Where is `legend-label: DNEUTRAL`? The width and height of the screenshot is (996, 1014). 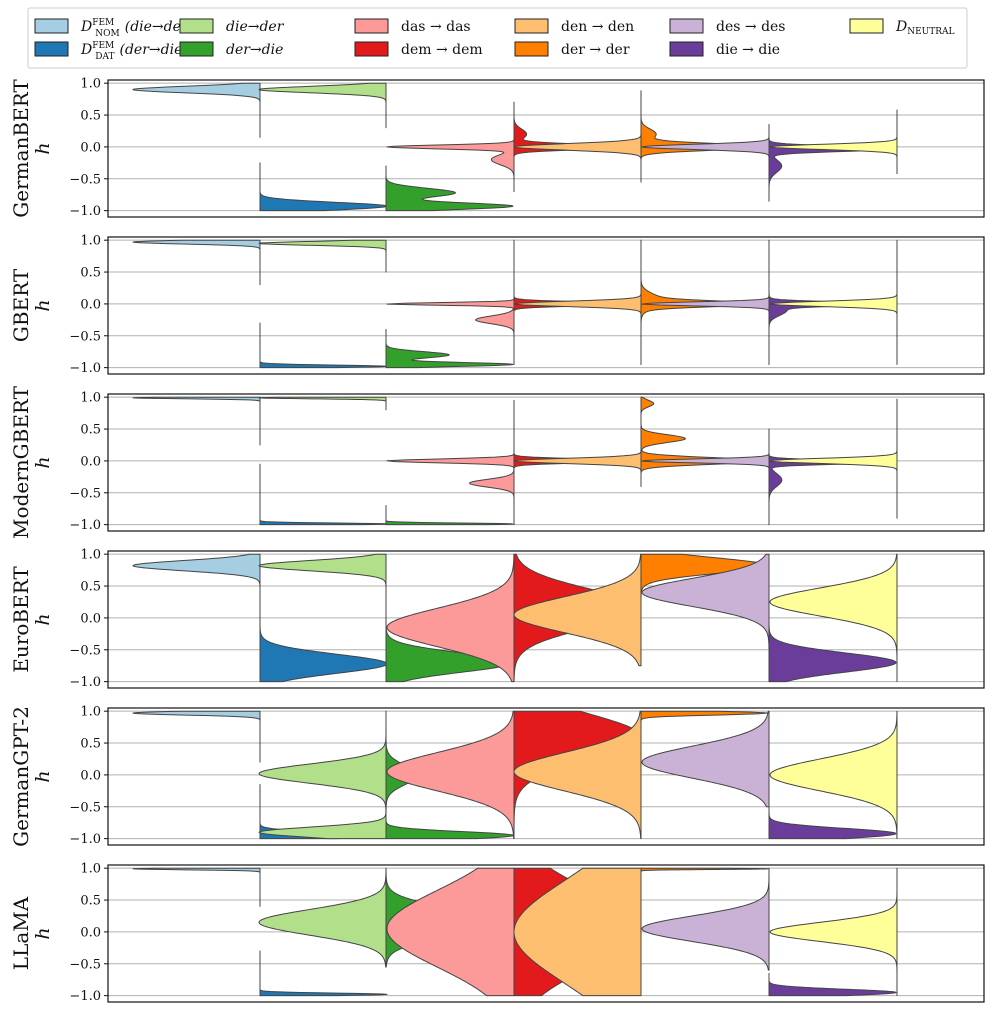 legend-label: DNEUTRAL is located at coordinates (925, 28).